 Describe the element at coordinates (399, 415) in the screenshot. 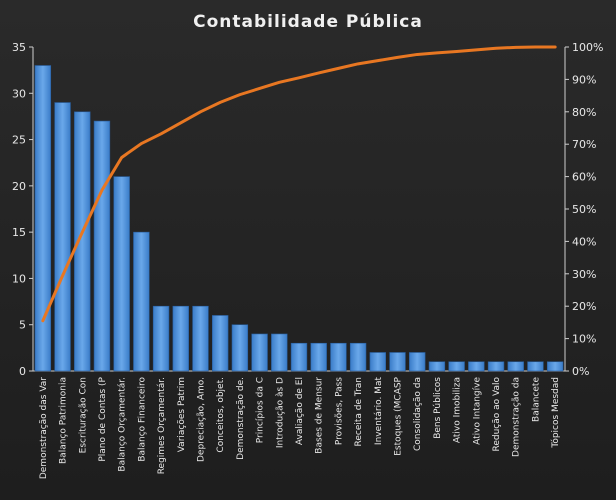

I see `category-label: Estoques (MCASP` at that location.